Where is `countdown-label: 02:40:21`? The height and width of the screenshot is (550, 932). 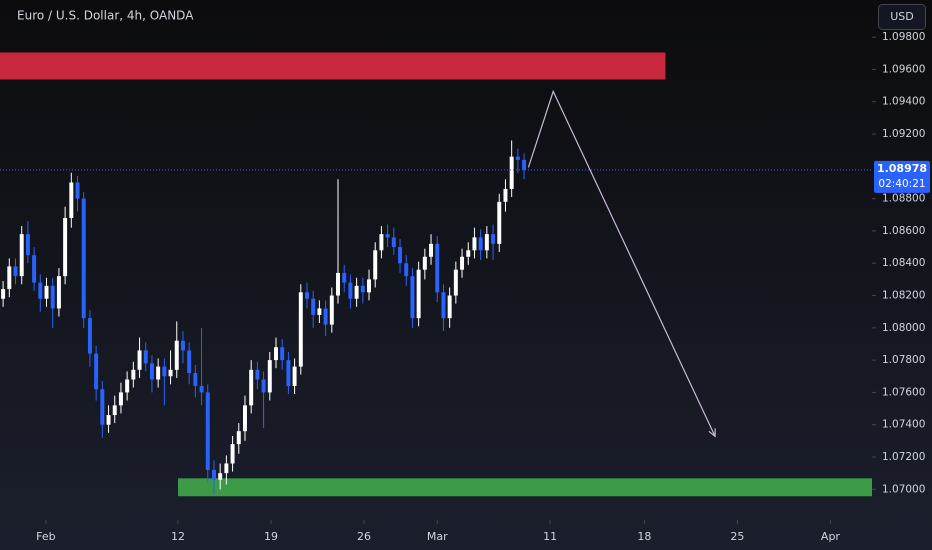
countdown-label: 02:40:21 is located at coordinates (901, 184).